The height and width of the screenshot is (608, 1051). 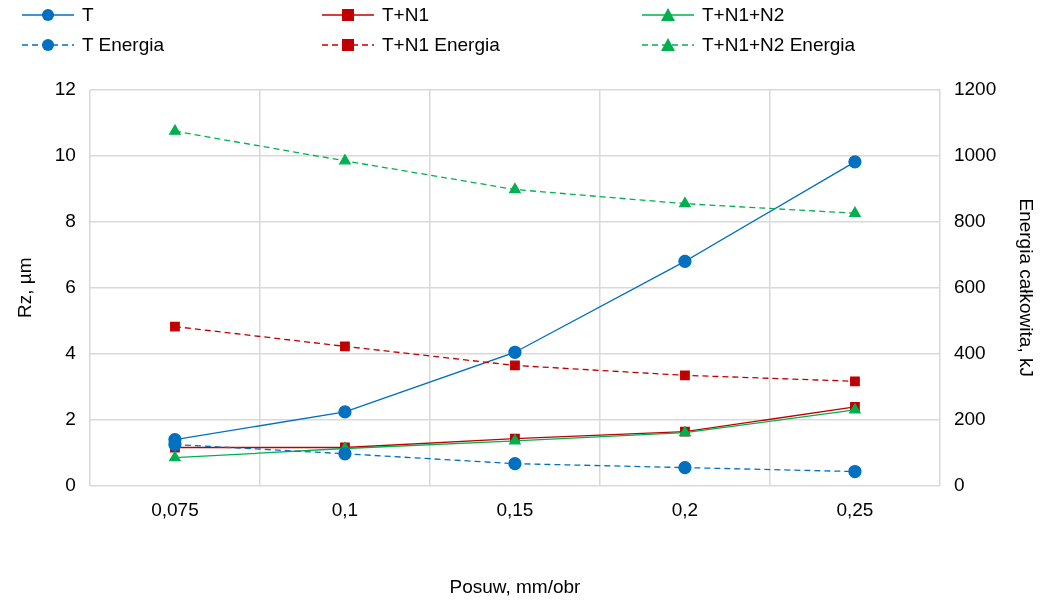 I want to click on legend-label: T+N1+N2, so click(x=743, y=15).